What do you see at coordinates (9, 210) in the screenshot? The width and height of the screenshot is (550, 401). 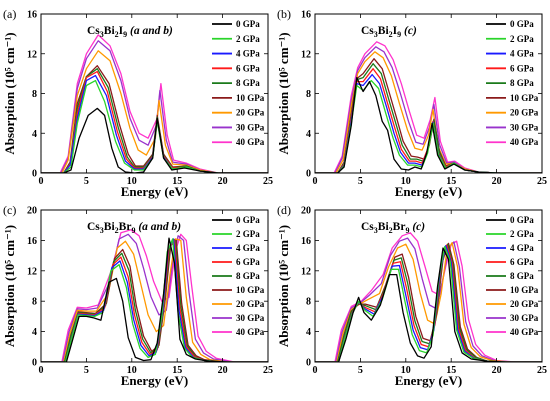 I see `panel-letter: (c)` at bounding box center [9, 210].